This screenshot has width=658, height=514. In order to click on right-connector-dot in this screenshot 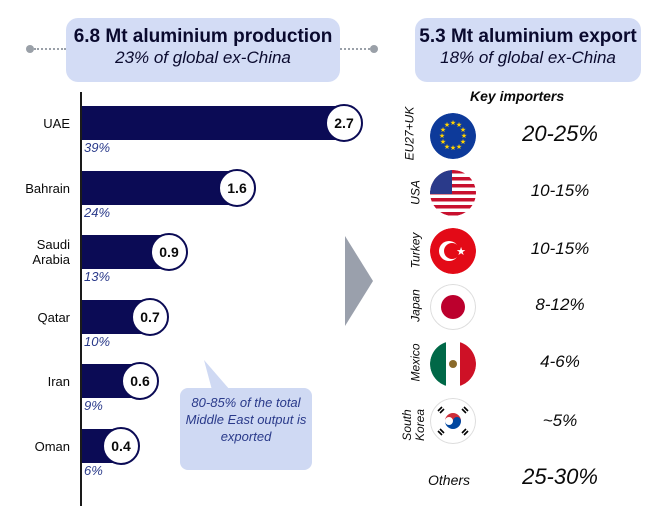, I will do `click(374, 49)`.